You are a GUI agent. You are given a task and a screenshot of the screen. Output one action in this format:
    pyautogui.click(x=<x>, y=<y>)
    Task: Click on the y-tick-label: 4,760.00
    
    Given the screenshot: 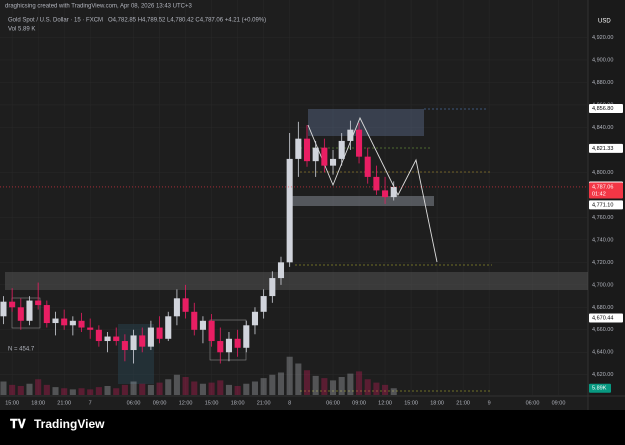 What is the action you would take?
    pyautogui.click(x=602, y=218)
    